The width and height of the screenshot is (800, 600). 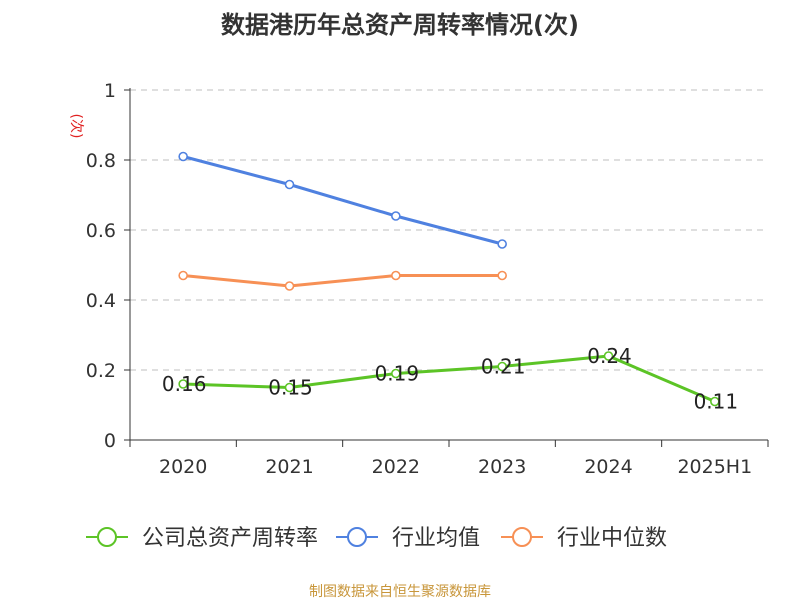 I want to click on y-axis-label: (次), so click(x=76, y=126).